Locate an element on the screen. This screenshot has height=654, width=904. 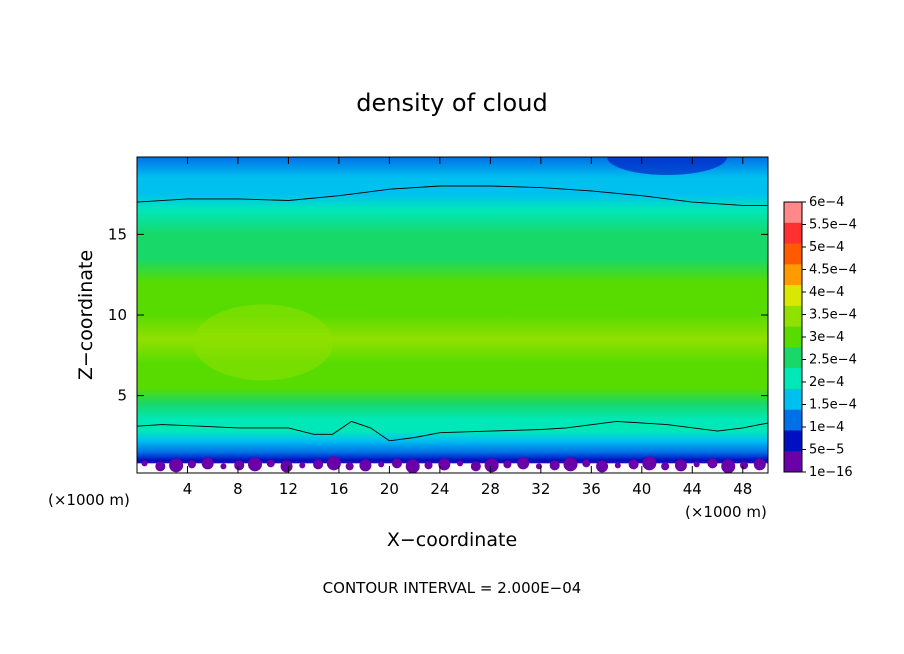
x-tick-label: 12 is located at coordinates (288, 489).